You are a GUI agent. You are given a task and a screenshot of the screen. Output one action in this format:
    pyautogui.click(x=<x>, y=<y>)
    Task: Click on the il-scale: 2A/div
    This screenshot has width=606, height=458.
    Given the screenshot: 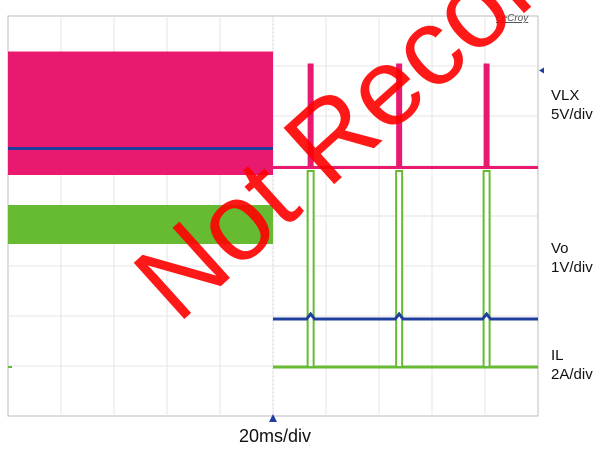 What is the action you would take?
    pyautogui.click(x=572, y=374)
    